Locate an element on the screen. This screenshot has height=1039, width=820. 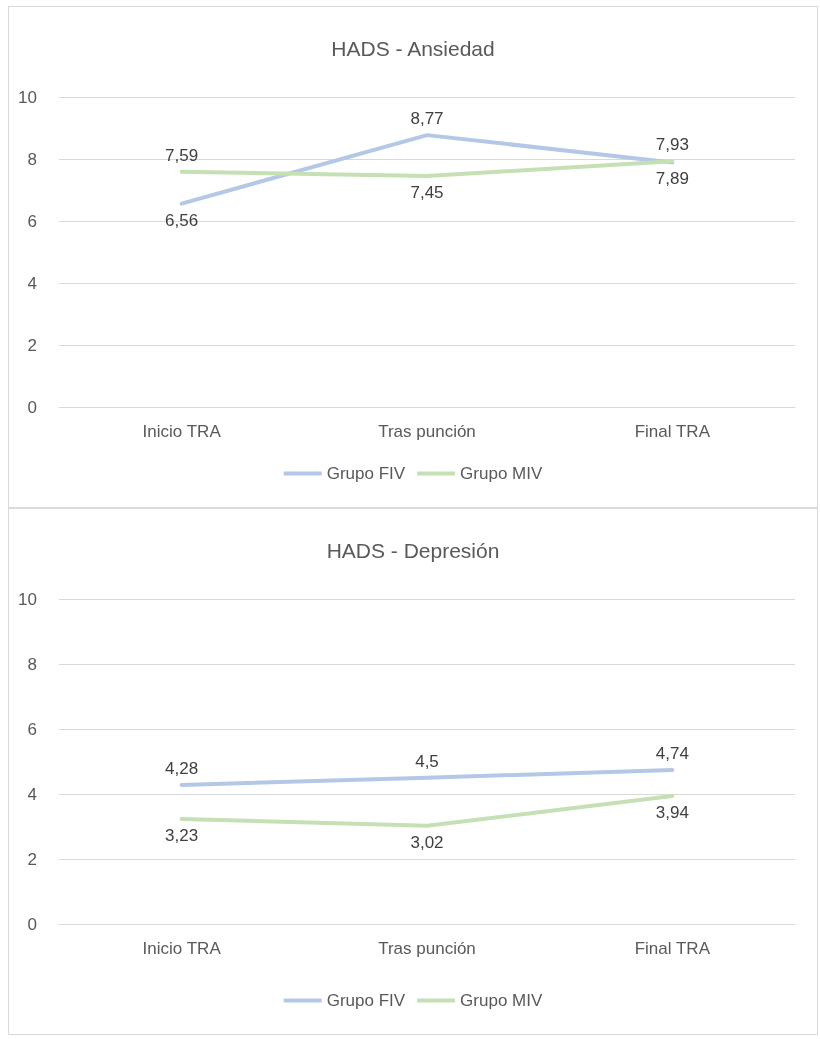
data-label: 3,02 is located at coordinates (427, 842).